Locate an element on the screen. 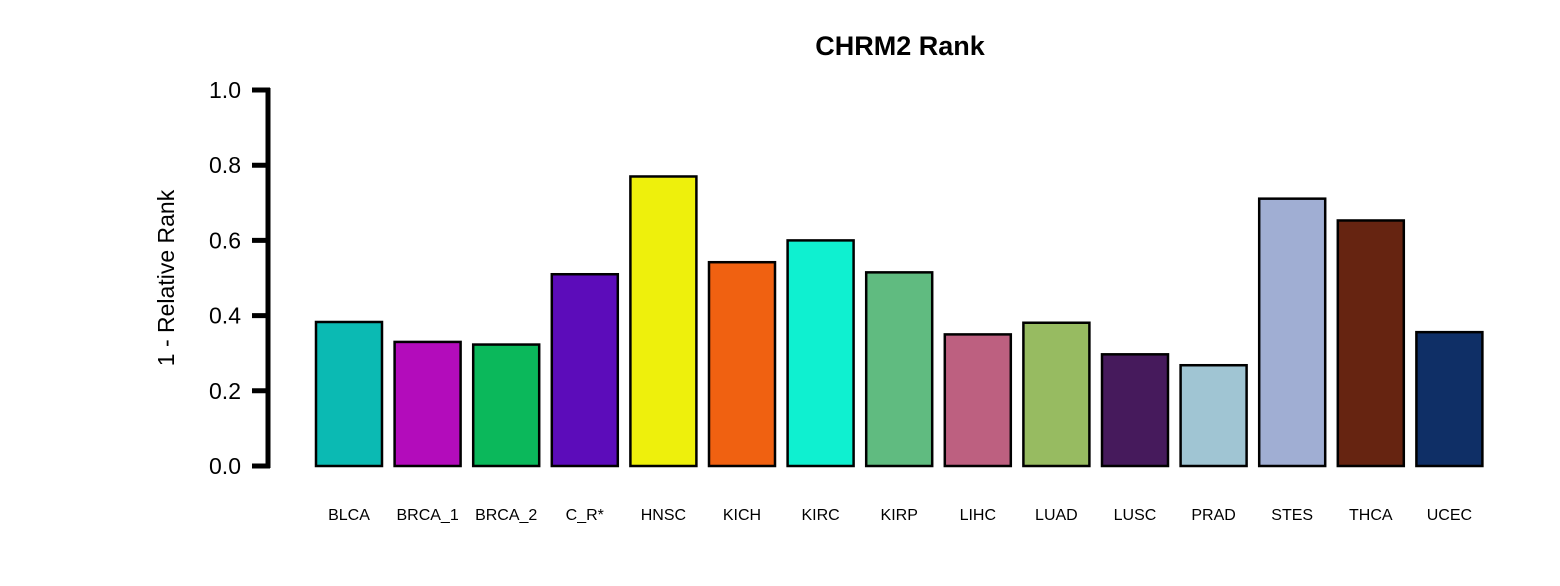 Image resolution: width=1560 pixels, height=586 pixels. bar-kirc is located at coordinates (820, 353).